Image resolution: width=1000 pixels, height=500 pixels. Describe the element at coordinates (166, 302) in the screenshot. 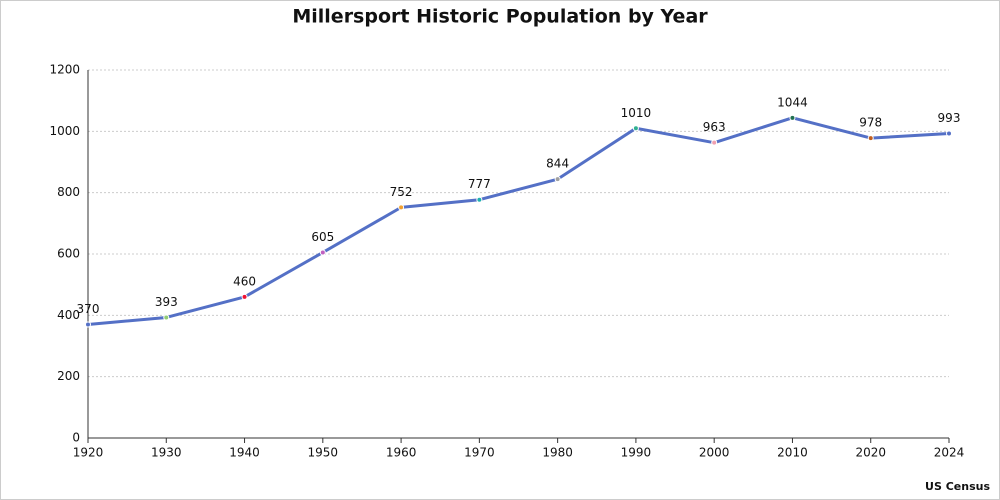

I see `data-label: 393` at that location.